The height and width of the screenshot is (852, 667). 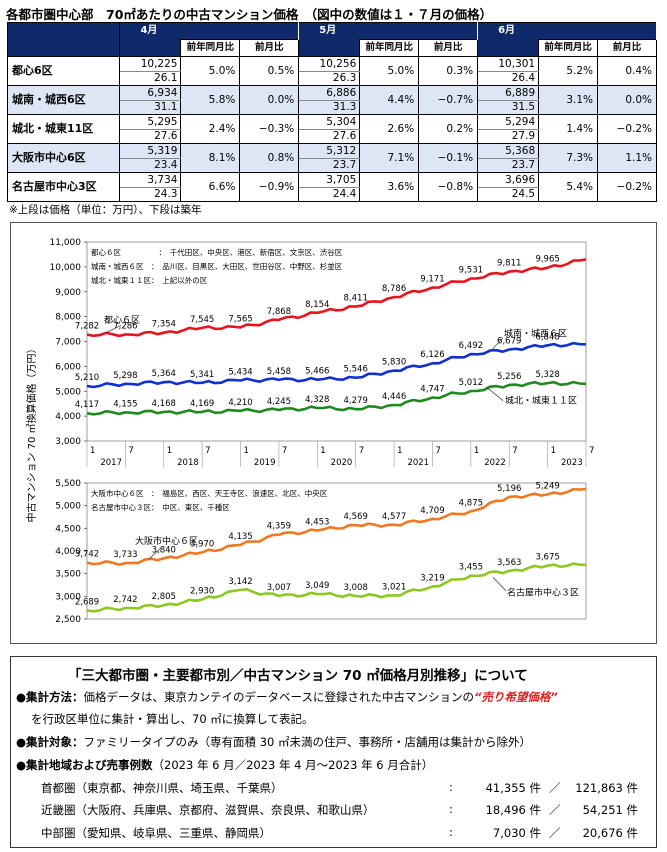 I want to click on area-name: 城南・城西6区, so click(x=63, y=100).